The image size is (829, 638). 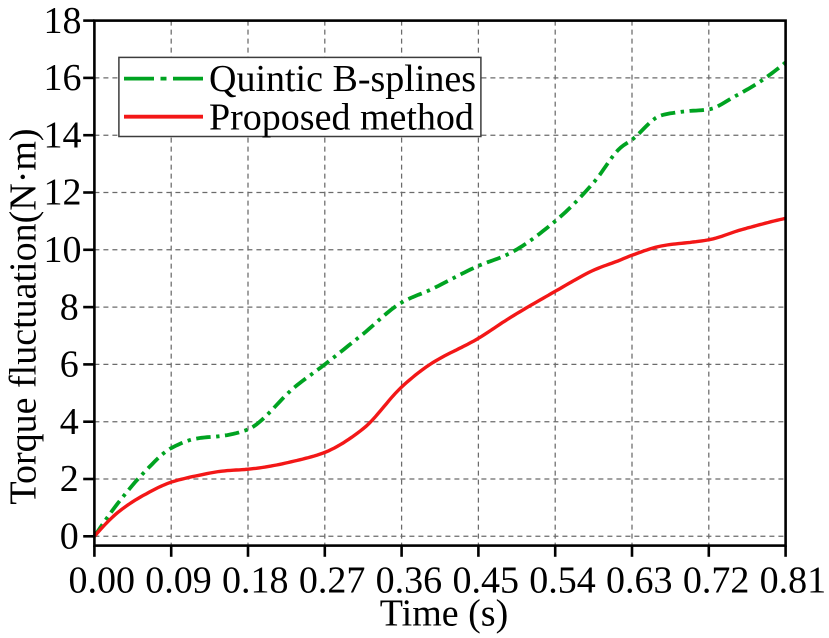 What do you see at coordinates (444, 614) in the screenshot?
I see `svg-text: Time (s)` at bounding box center [444, 614].